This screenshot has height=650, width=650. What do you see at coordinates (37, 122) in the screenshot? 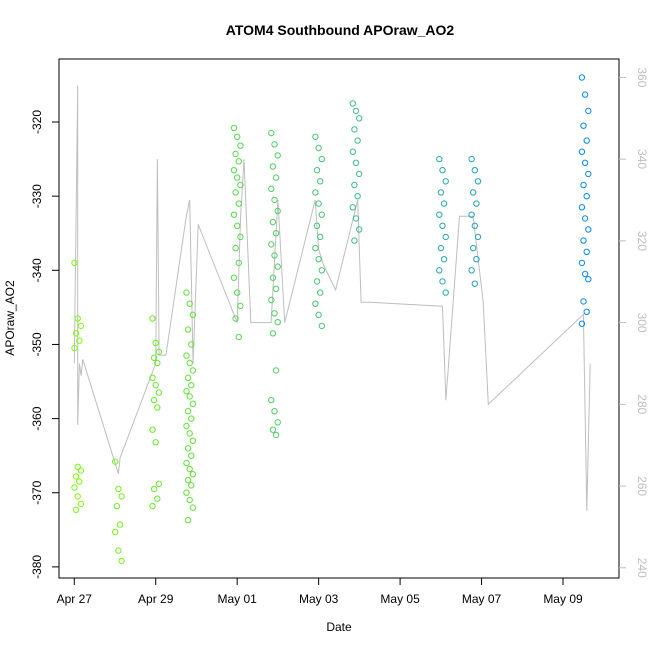
I see `y-tick-label: -320` at bounding box center [37, 122].